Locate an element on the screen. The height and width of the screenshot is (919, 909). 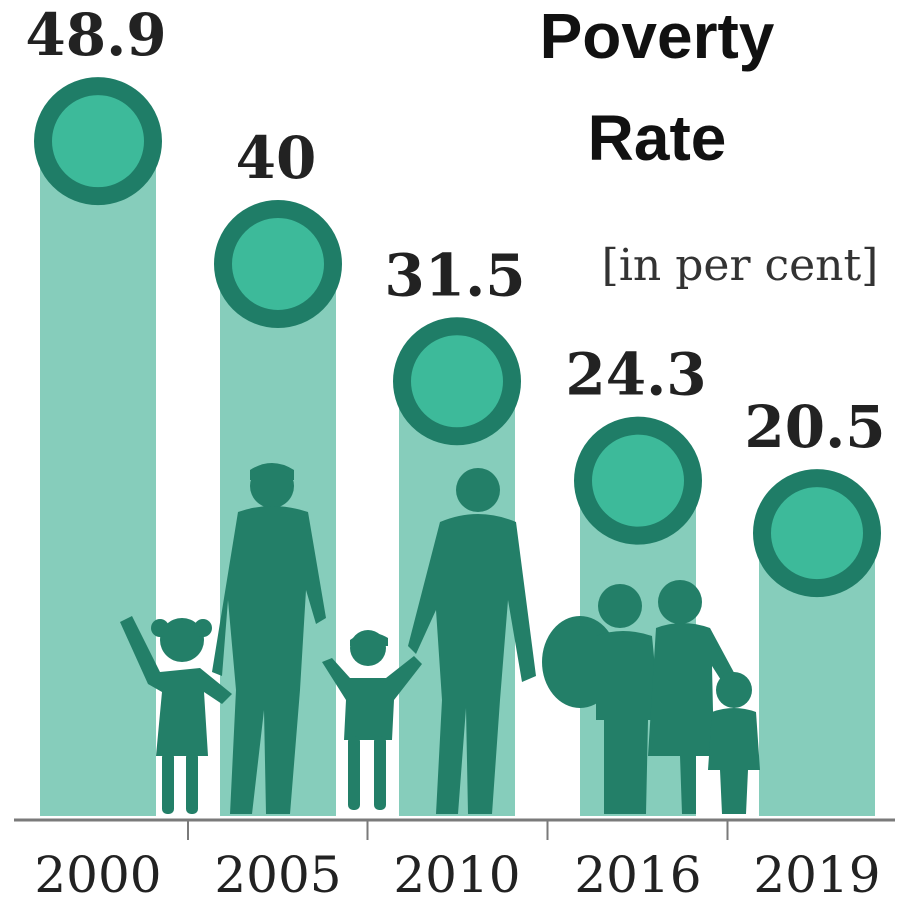
bar-2000 is located at coordinates (98, 478).